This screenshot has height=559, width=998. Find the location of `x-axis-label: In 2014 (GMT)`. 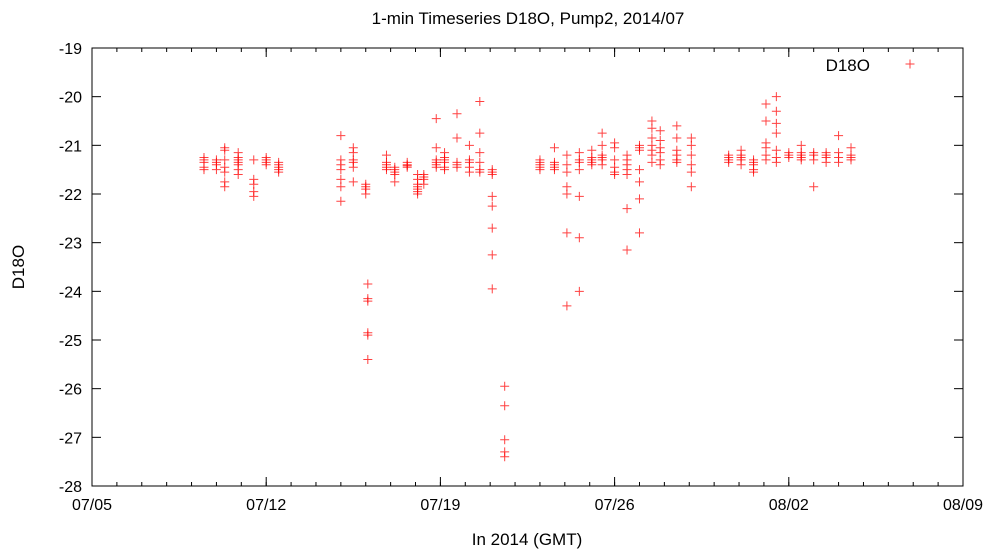

x-axis-label: In 2014 (GMT) is located at coordinates (527, 539).